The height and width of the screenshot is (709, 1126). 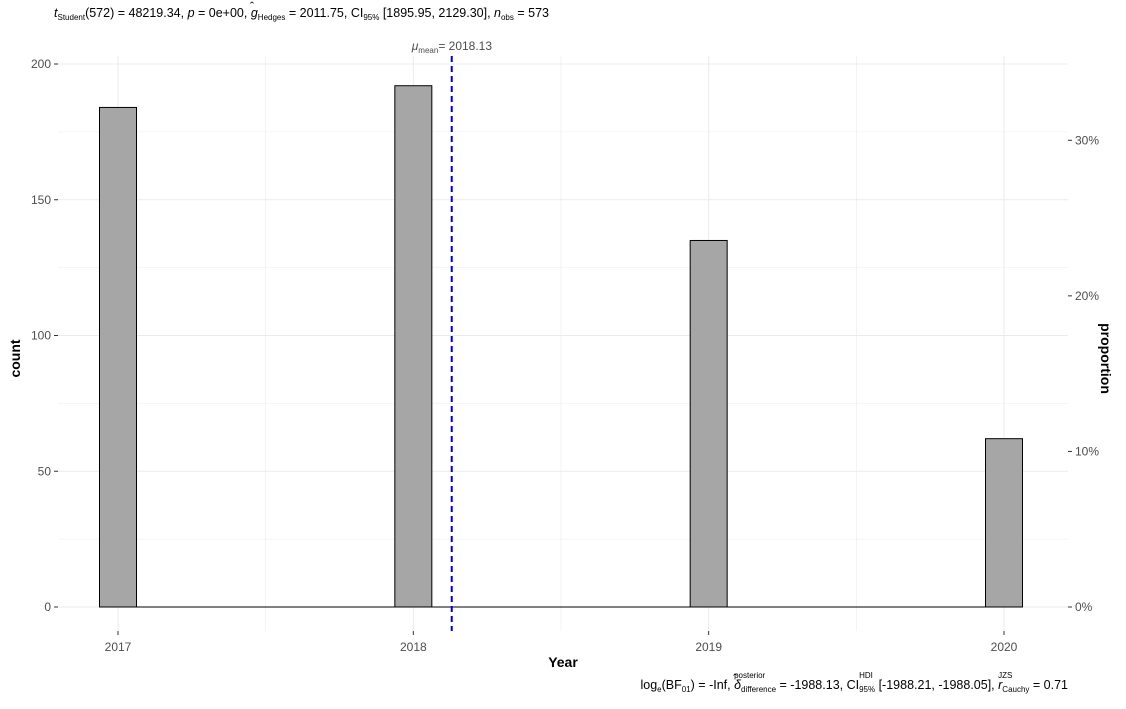 What do you see at coordinates (324, 13) in the screenshot?
I see `g-value: = 2011.75, CI` at bounding box center [324, 13].